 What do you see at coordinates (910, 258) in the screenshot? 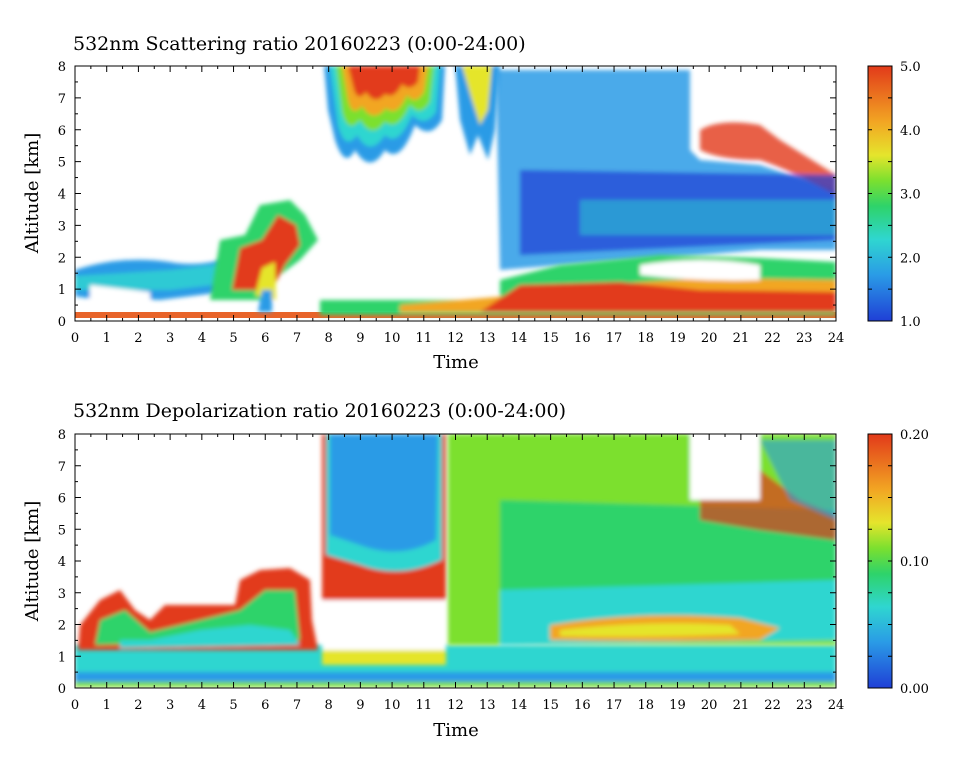
I see `colorbar-label: 2.0` at bounding box center [910, 258].